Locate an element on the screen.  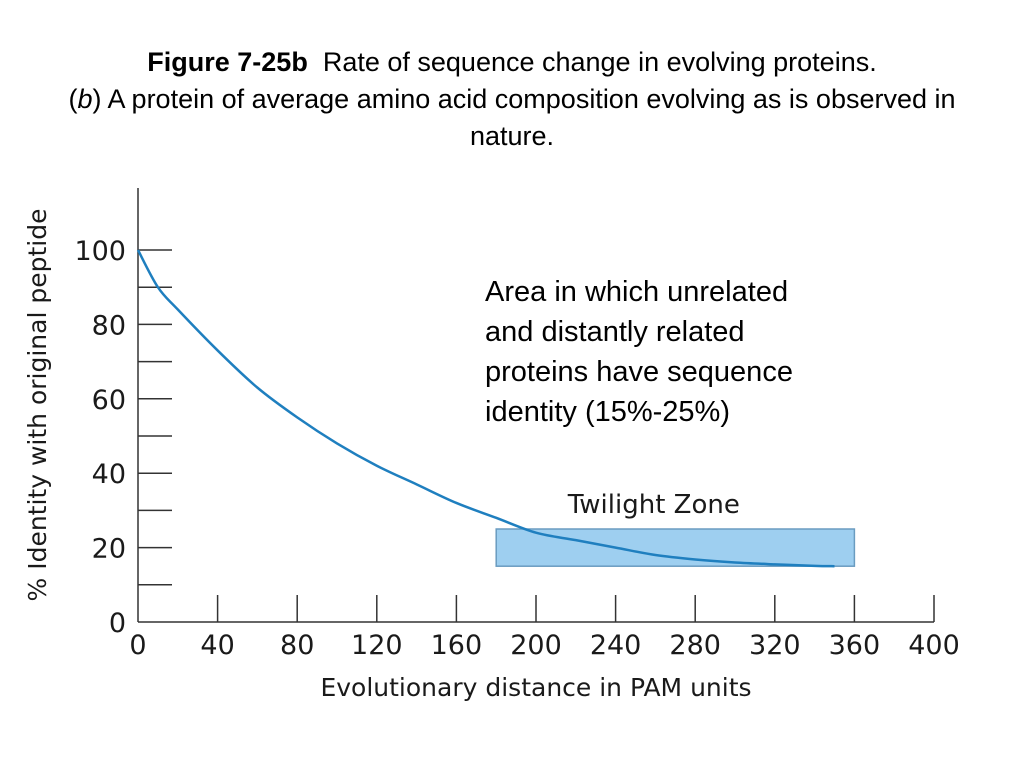
x-tick-label: 160 is located at coordinates (457, 645).